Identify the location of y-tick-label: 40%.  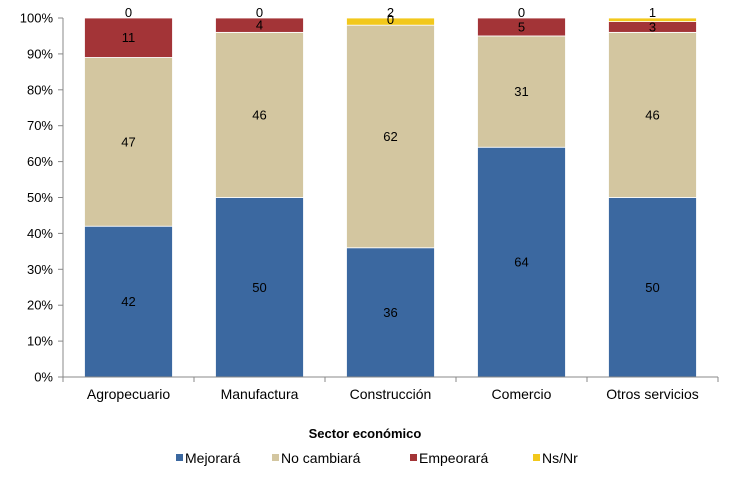
(40, 233).